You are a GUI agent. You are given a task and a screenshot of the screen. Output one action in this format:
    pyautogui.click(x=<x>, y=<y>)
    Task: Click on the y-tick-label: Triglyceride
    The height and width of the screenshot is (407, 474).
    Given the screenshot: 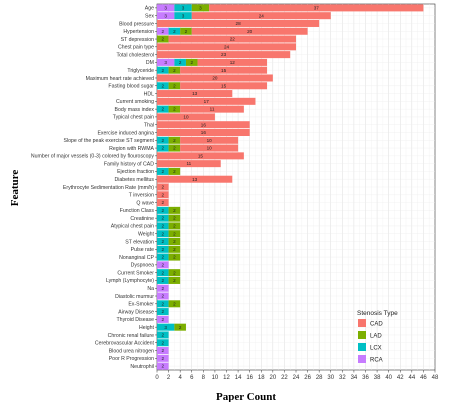 What is the action you would take?
    pyautogui.click(x=140, y=71)
    